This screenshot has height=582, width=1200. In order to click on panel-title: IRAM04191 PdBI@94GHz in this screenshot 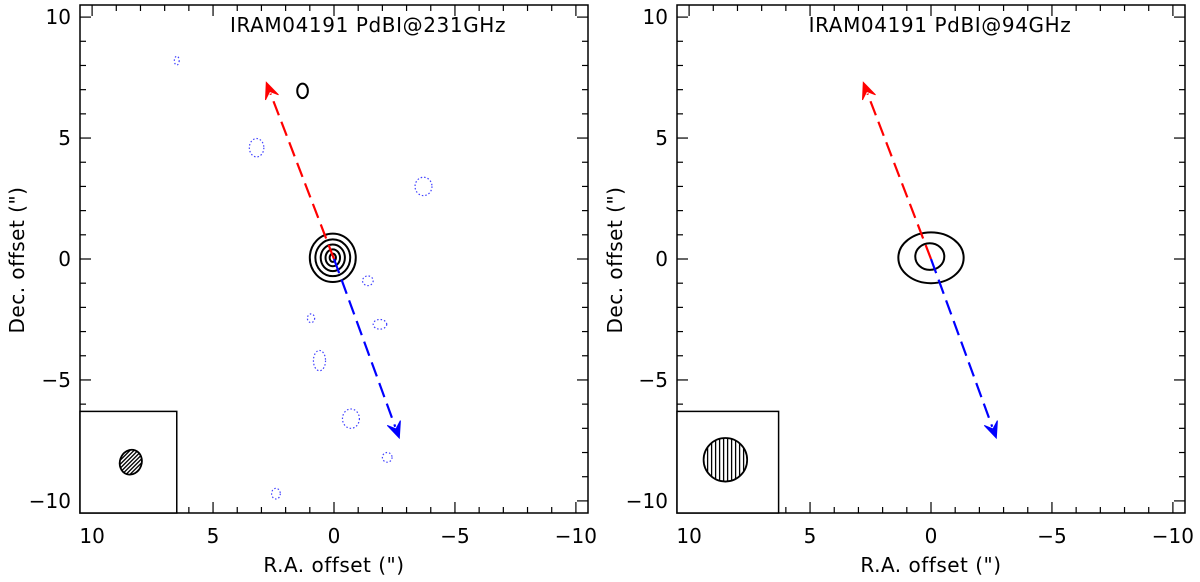, I will do `click(940, 25)`.